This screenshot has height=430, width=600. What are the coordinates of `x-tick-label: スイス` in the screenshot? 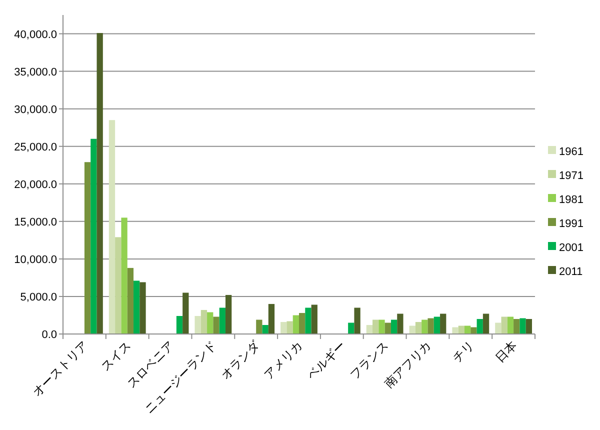 It's located at (116, 356).